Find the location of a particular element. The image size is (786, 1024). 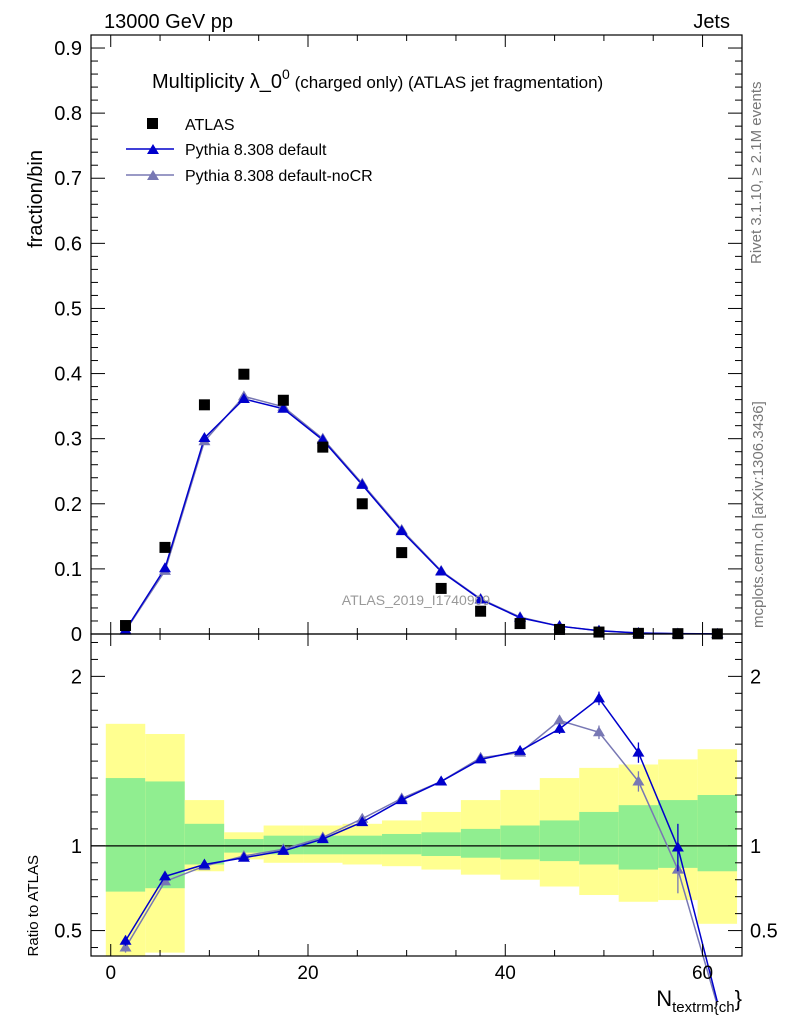

legend-marker-atlas is located at coordinates (152, 123).